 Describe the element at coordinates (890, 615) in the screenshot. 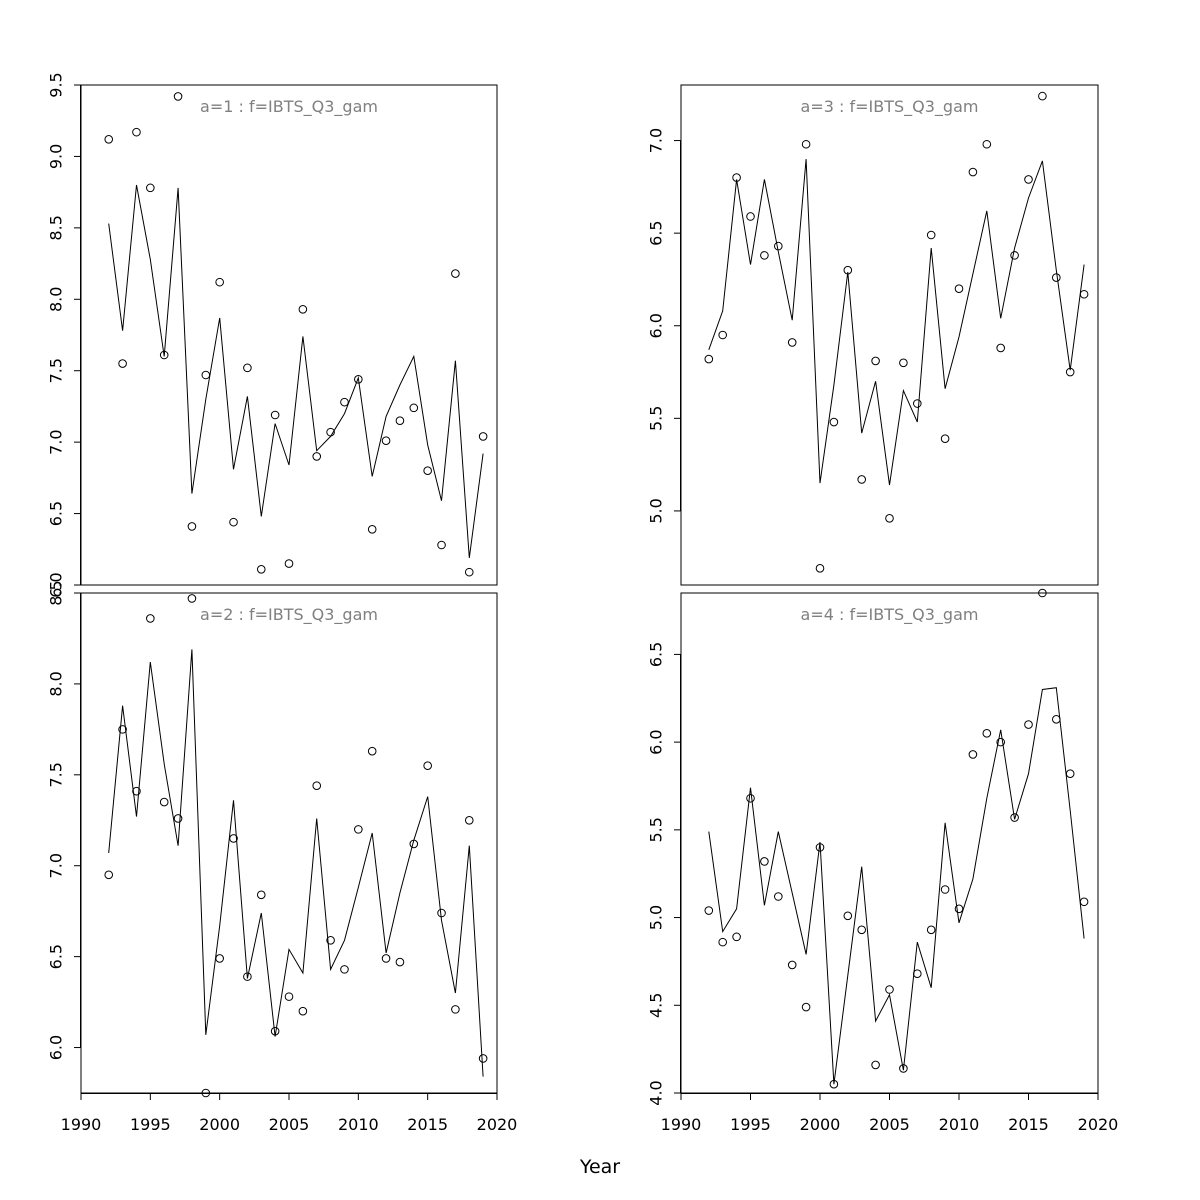

I see `panel-title: a=4 : f=IBTS_Q3_gam` at that location.